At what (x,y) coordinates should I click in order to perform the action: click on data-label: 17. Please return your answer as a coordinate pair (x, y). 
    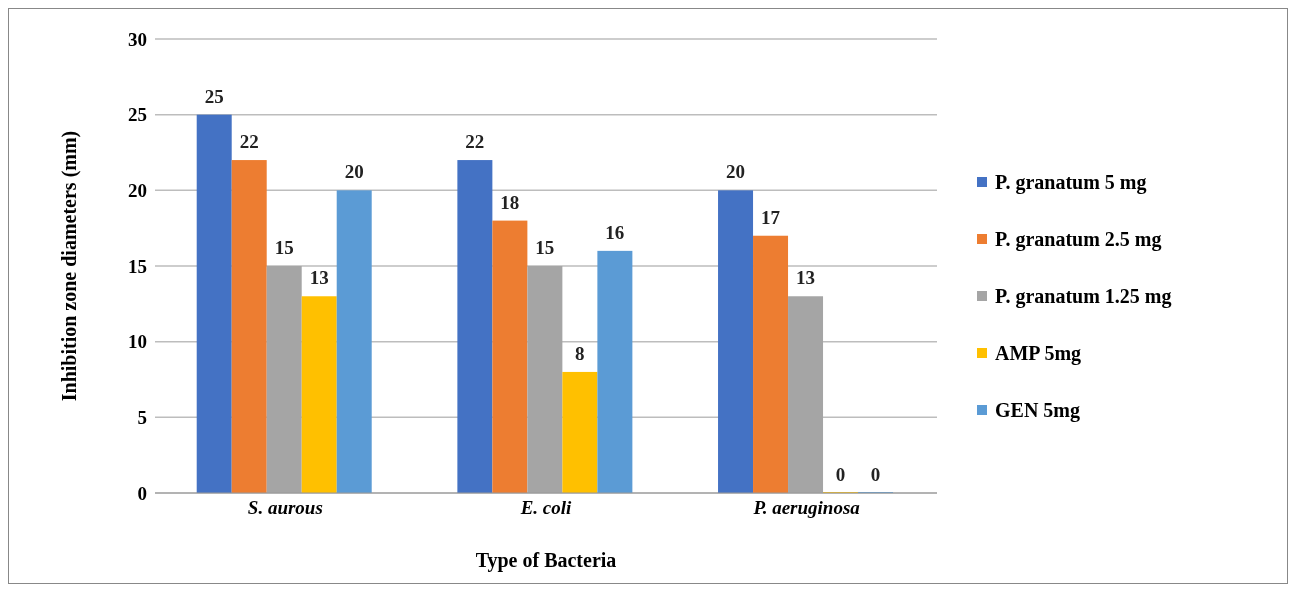
    Looking at the image, I should click on (771, 217).